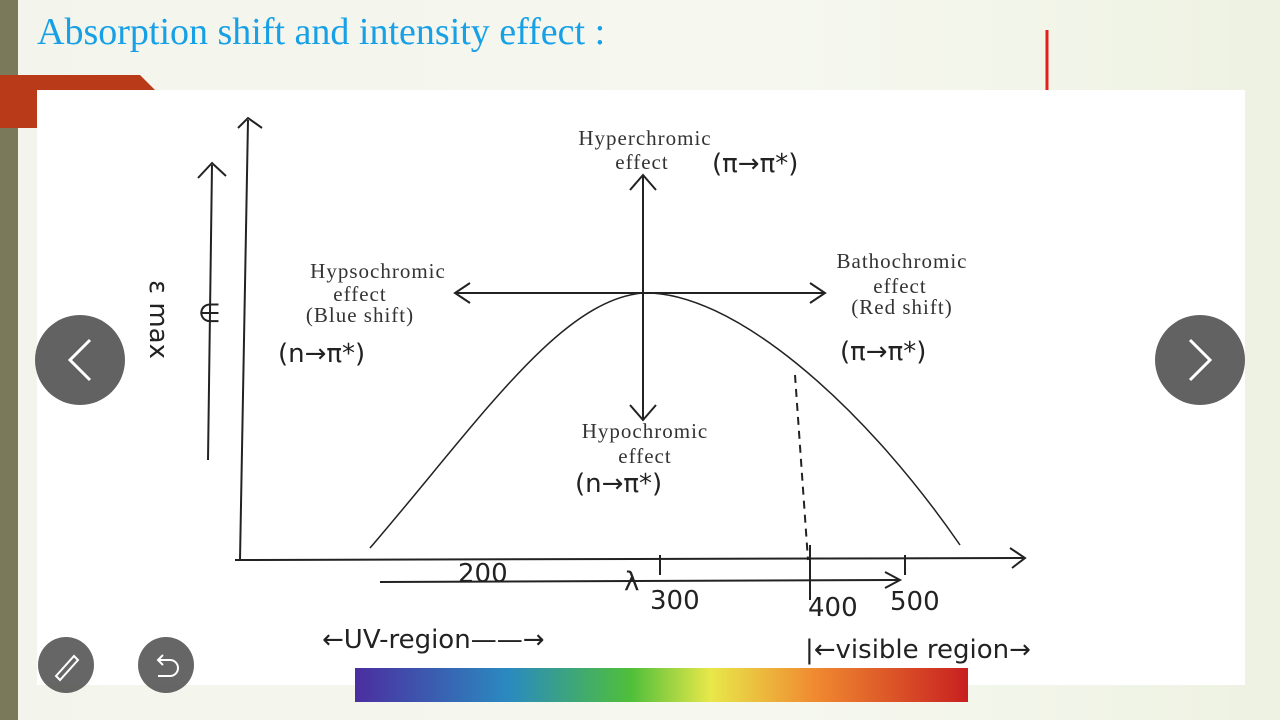 The image size is (1280, 720). I want to click on label: Hypochromic, so click(645, 431).